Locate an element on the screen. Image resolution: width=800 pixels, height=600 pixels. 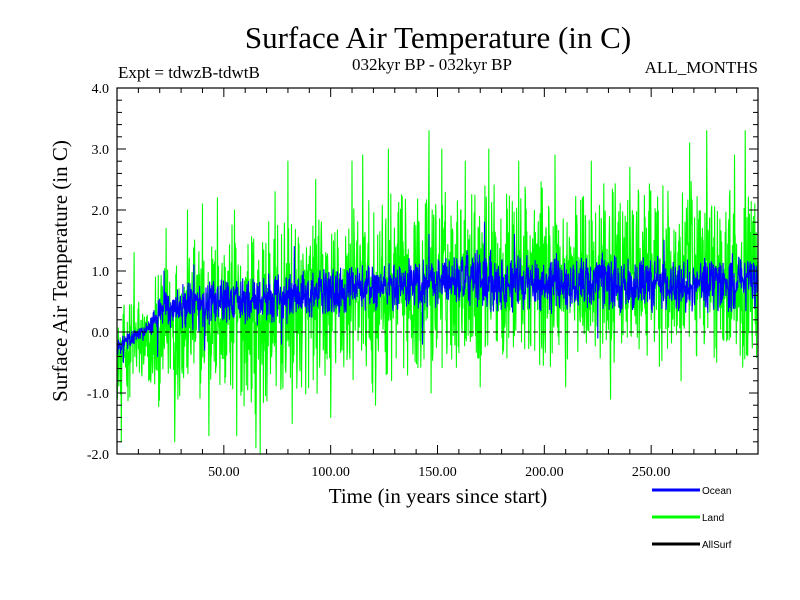
y-tick-label: 4.0 is located at coordinates (101, 89).